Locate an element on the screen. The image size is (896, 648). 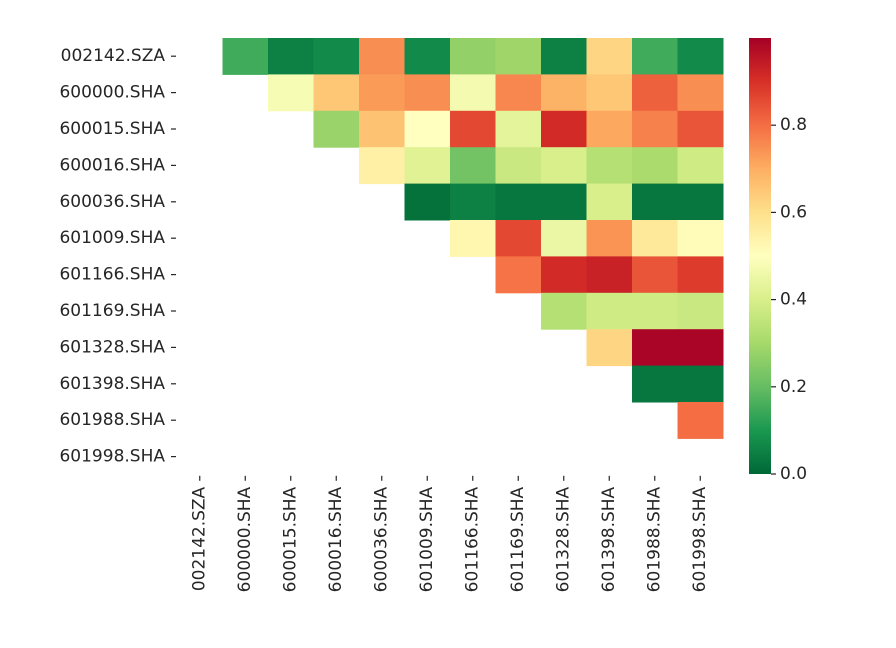
column-label: 002142.SZA is located at coordinates (200, 538).